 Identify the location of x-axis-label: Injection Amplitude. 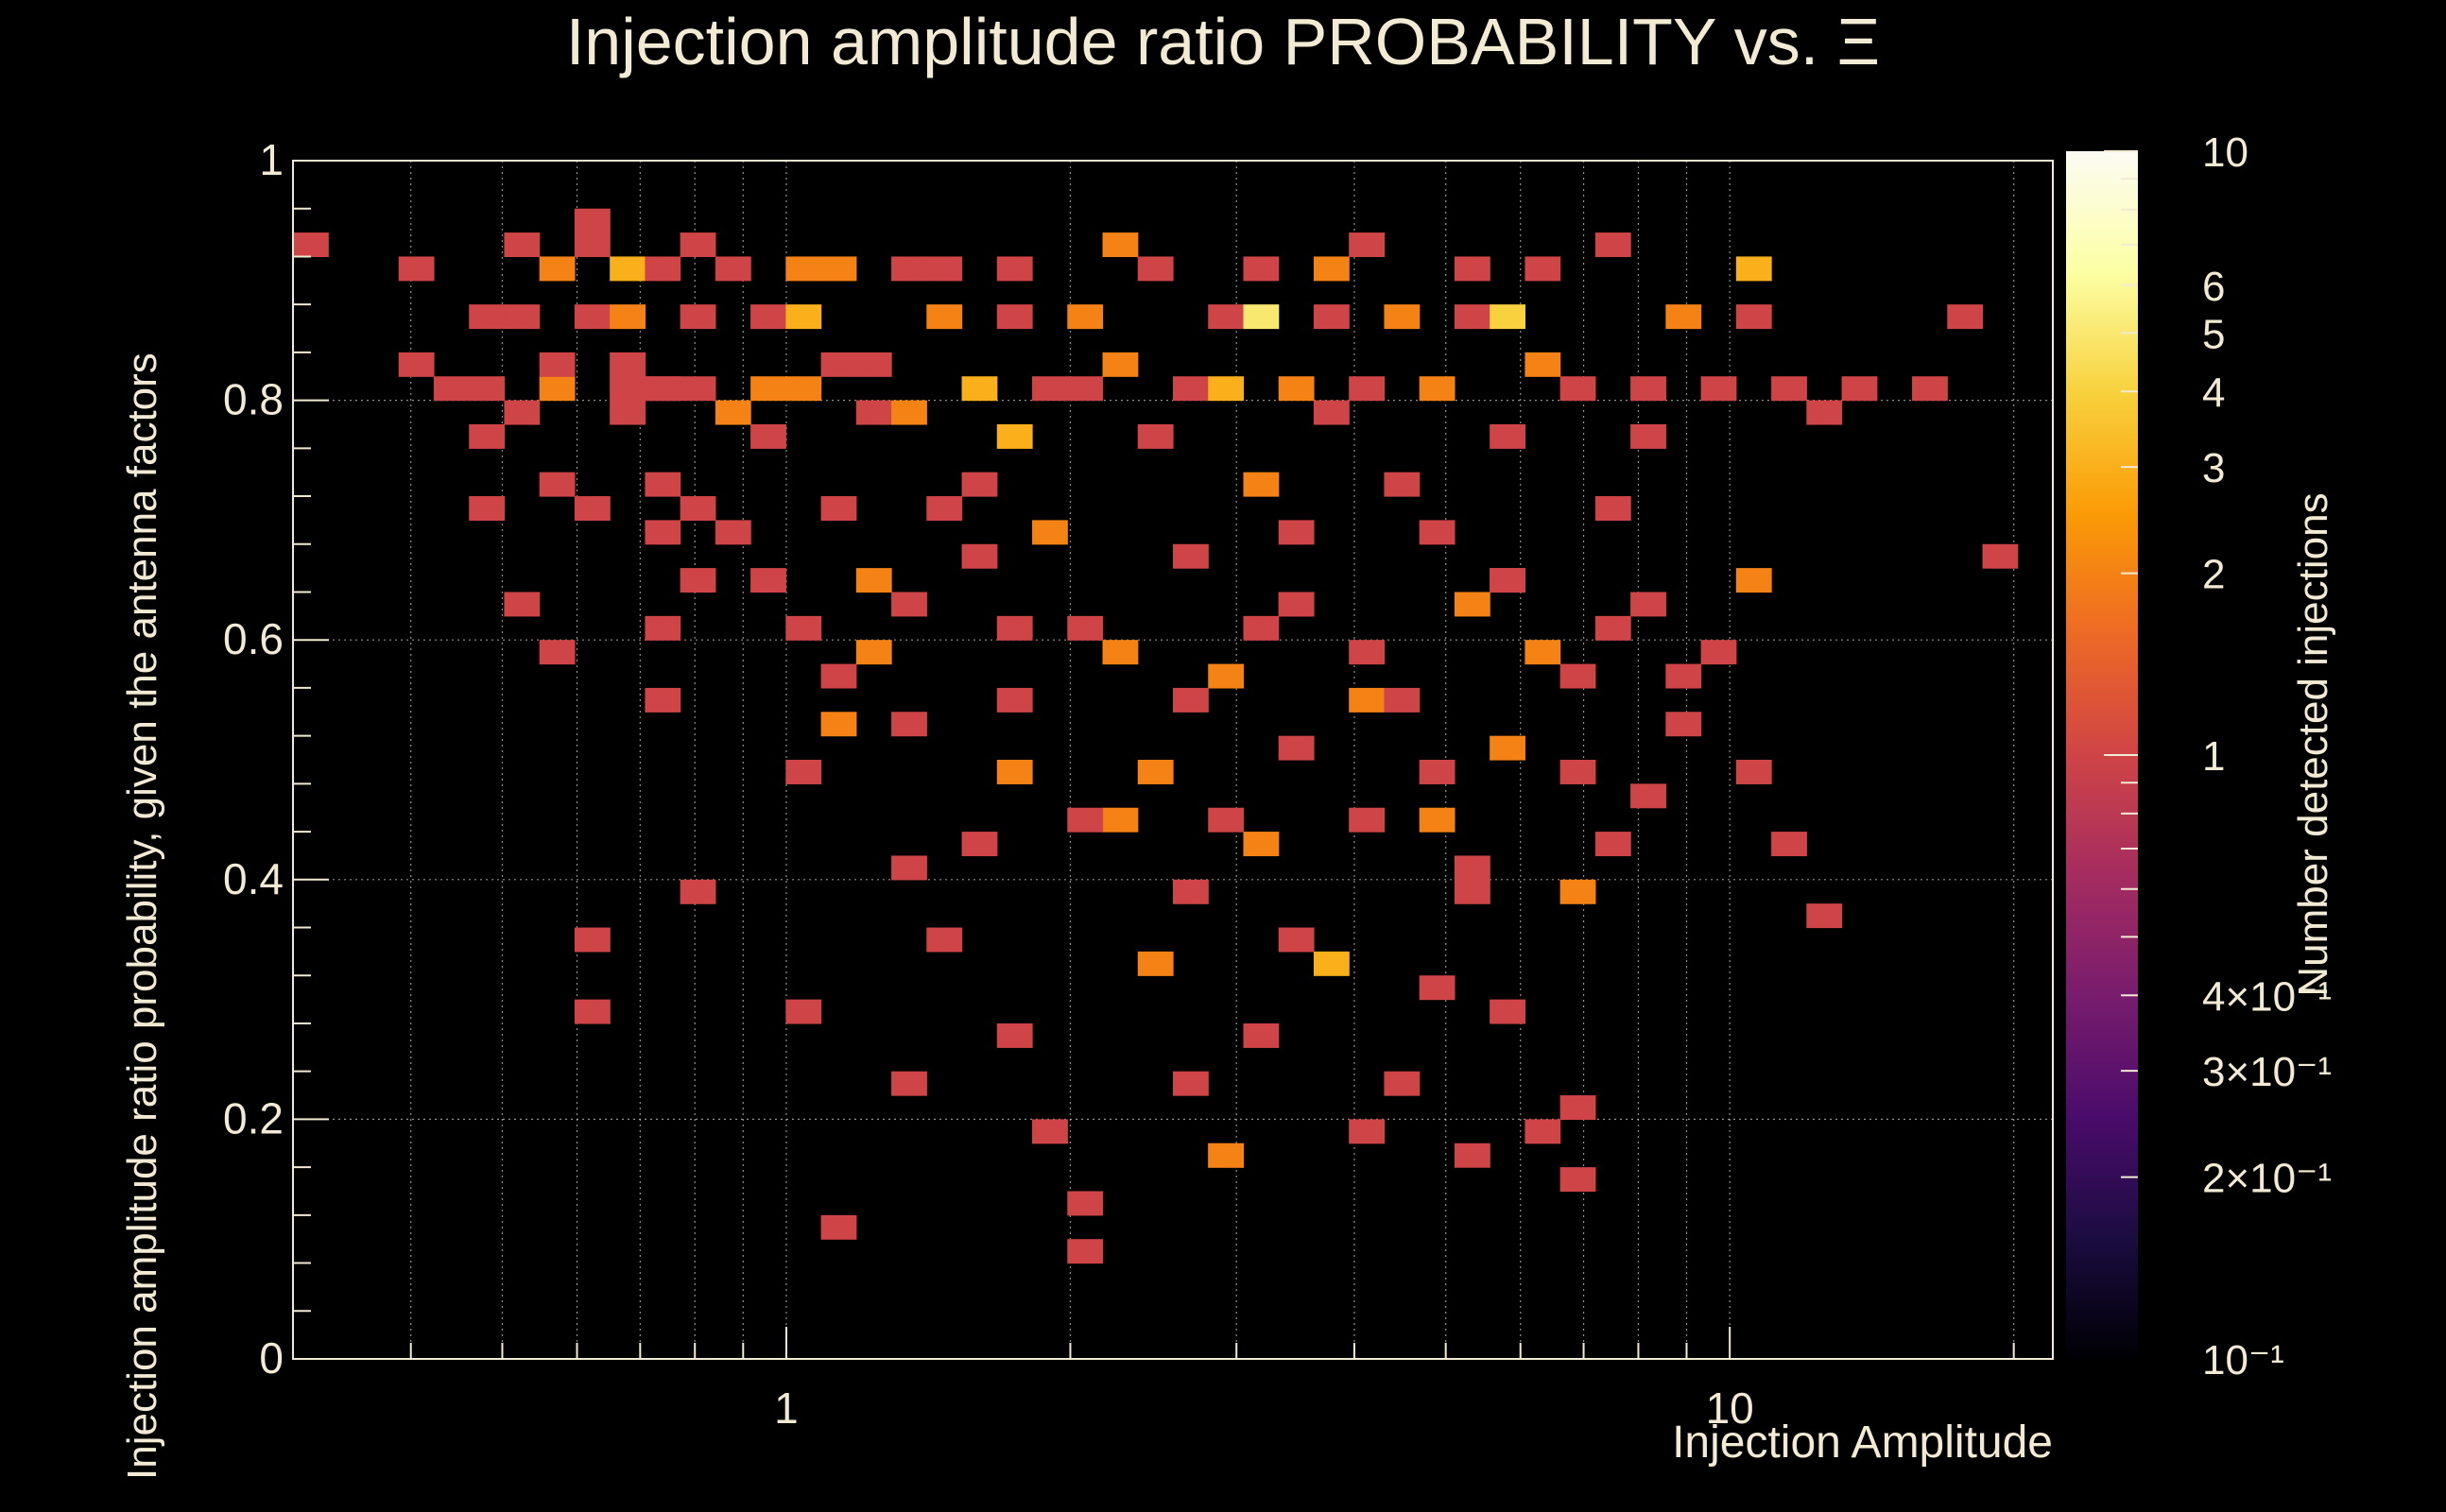
(1862, 1443).